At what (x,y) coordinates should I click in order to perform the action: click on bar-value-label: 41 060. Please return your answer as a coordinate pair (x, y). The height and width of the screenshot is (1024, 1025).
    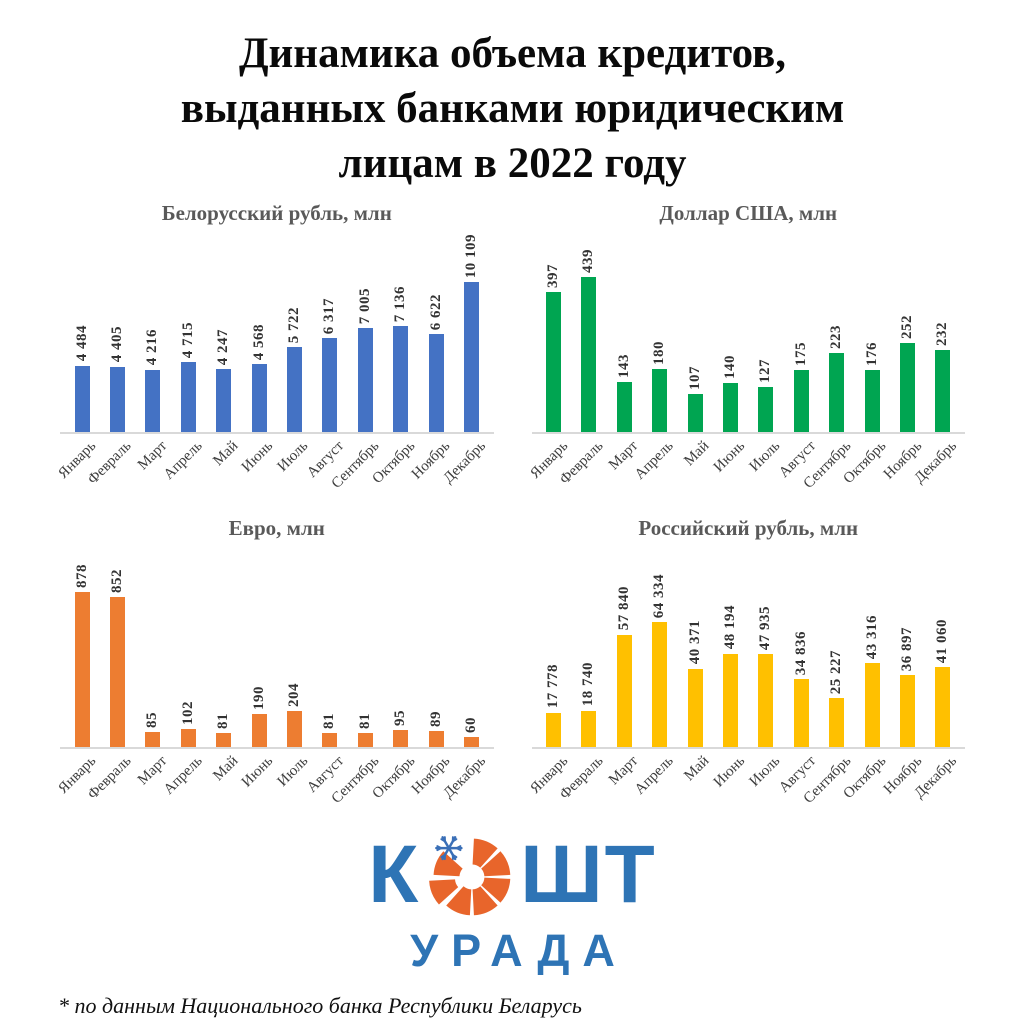
    Looking at the image, I should click on (942, 641).